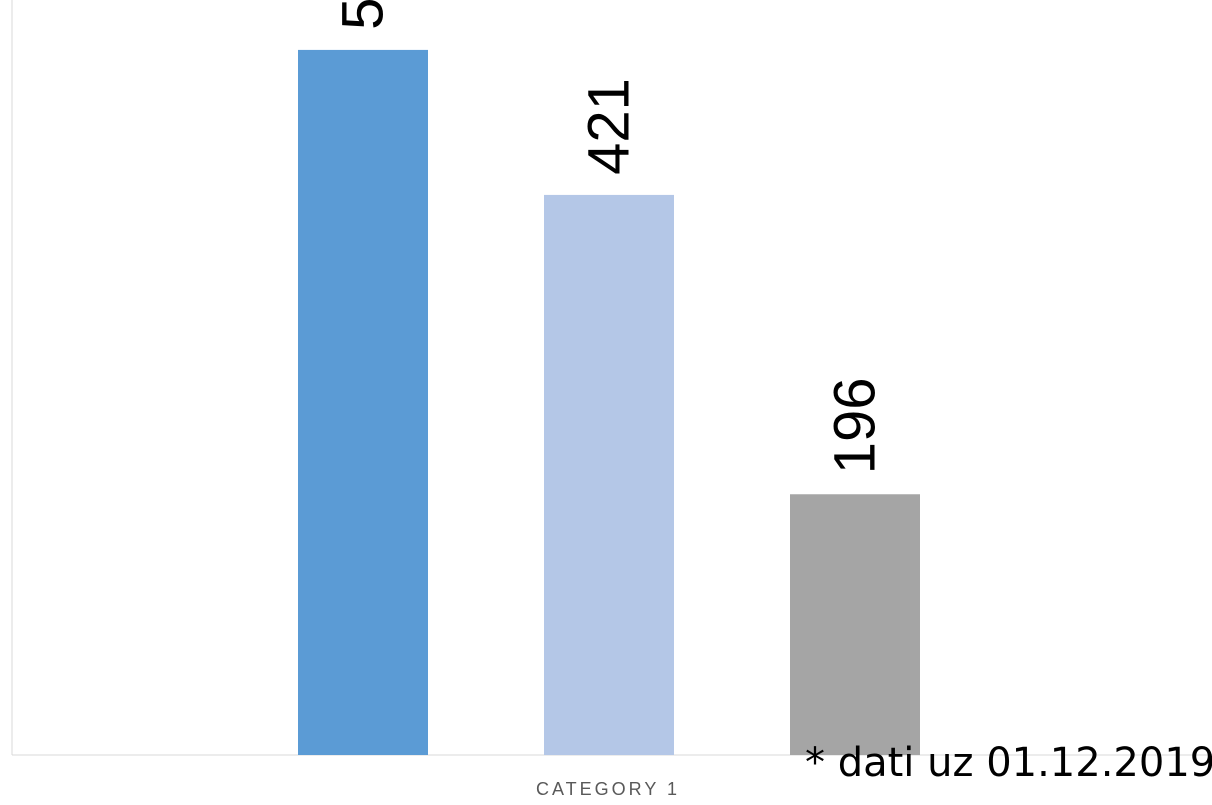 This screenshot has height=805, width=1212. What do you see at coordinates (363, 15) in the screenshot?
I see `bar-1-value-label: 53` at bounding box center [363, 15].